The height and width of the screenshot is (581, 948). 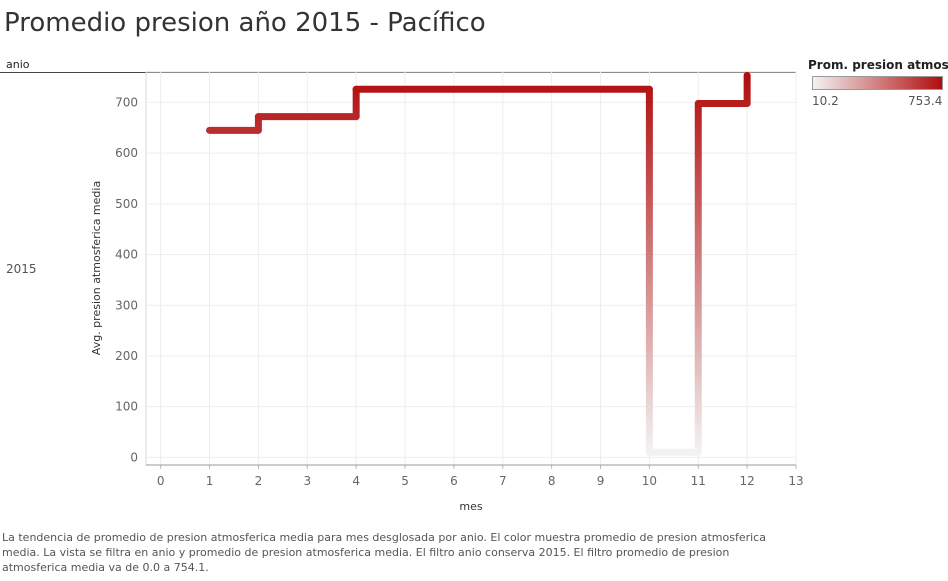 What do you see at coordinates (825, 101) in the screenshot?
I see `color-legend-min: 10.2` at bounding box center [825, 101].